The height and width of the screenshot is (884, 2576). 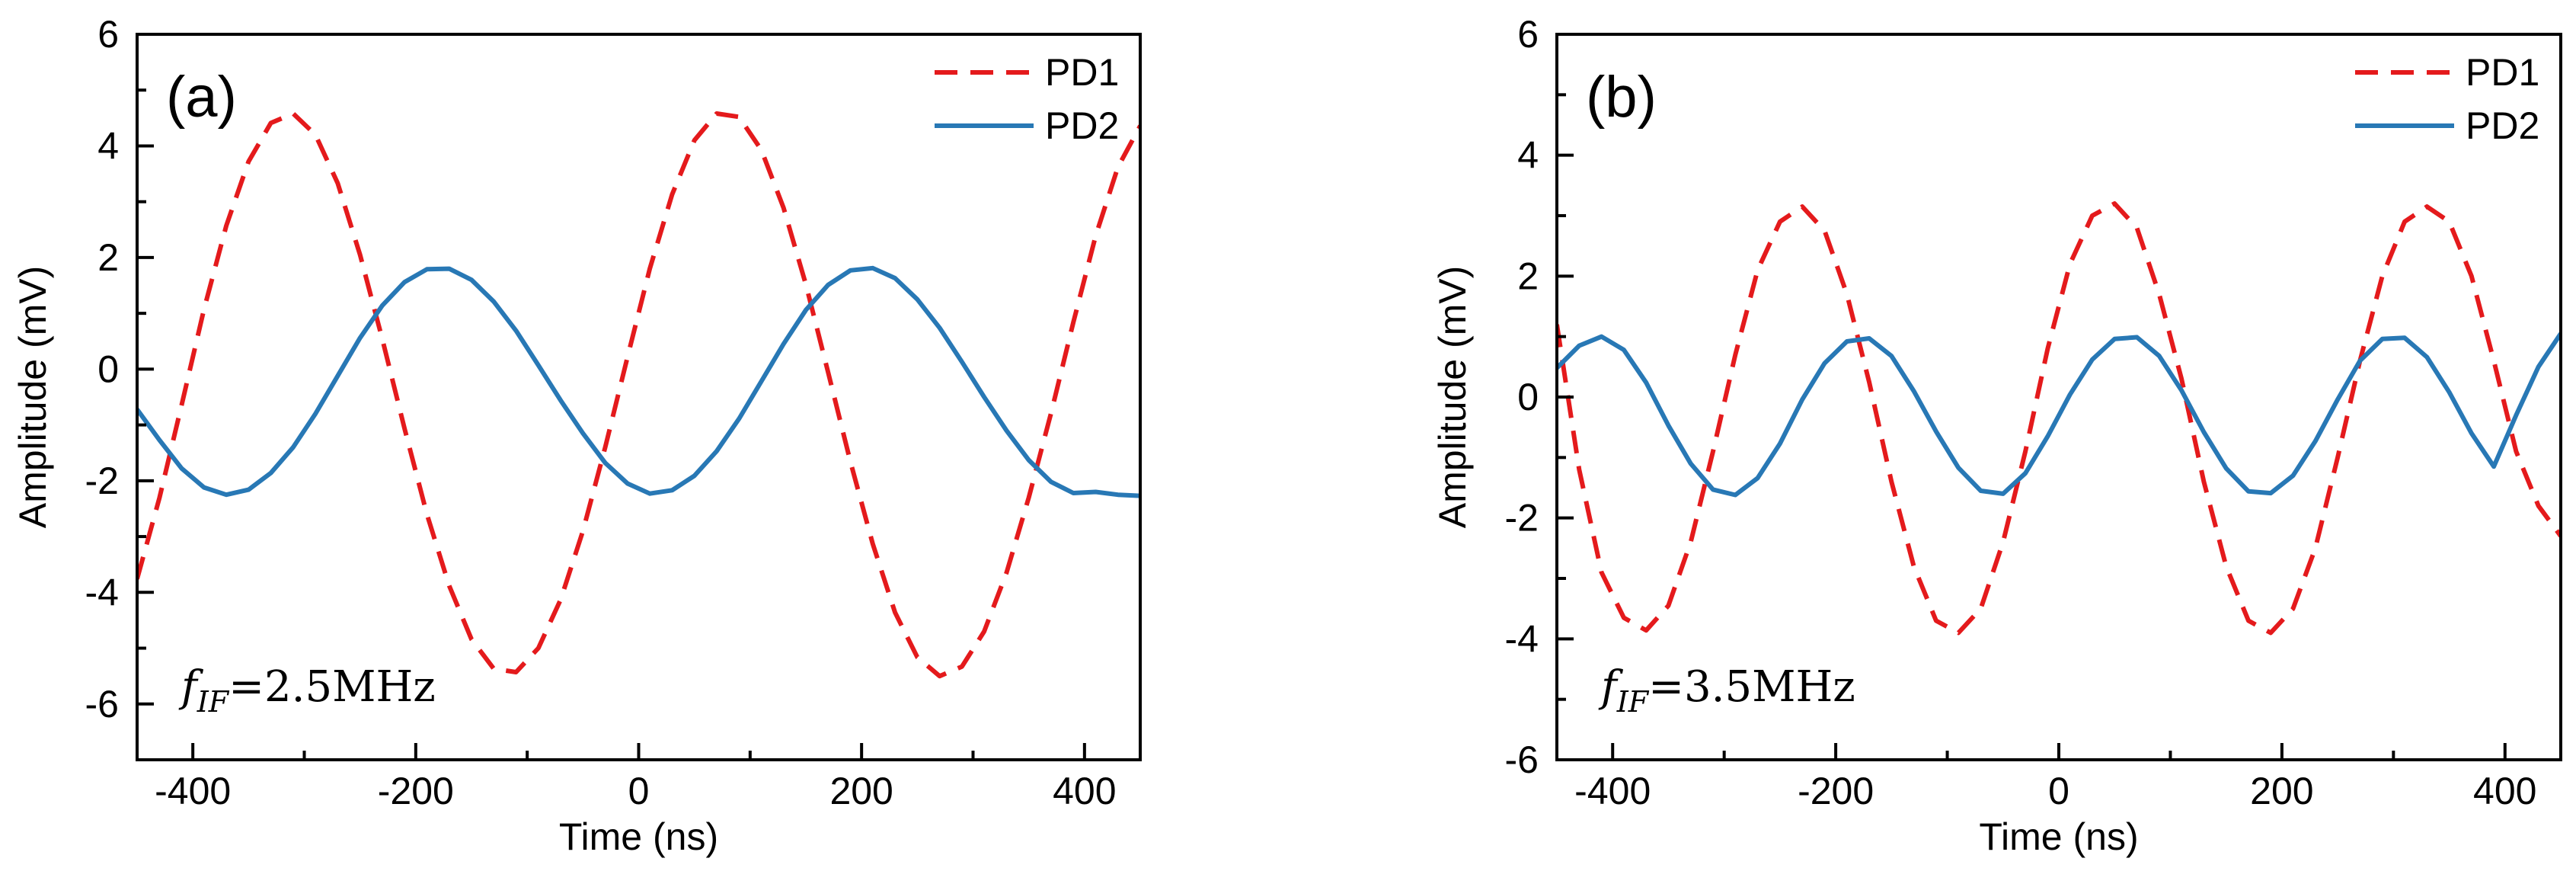 I want to click on panel-b-x-tick-label: 400, so click(x=2504, y=791).